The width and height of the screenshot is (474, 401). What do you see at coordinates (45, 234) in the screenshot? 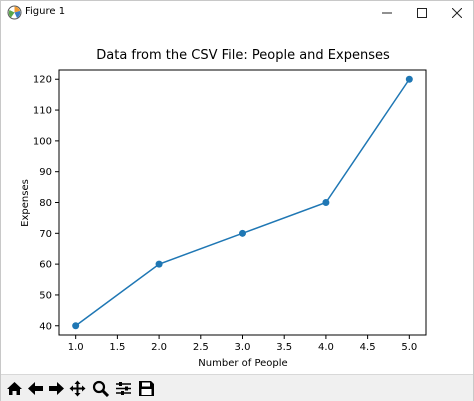
I see `y-tick-label: 70` at bounding box center [45, 234].